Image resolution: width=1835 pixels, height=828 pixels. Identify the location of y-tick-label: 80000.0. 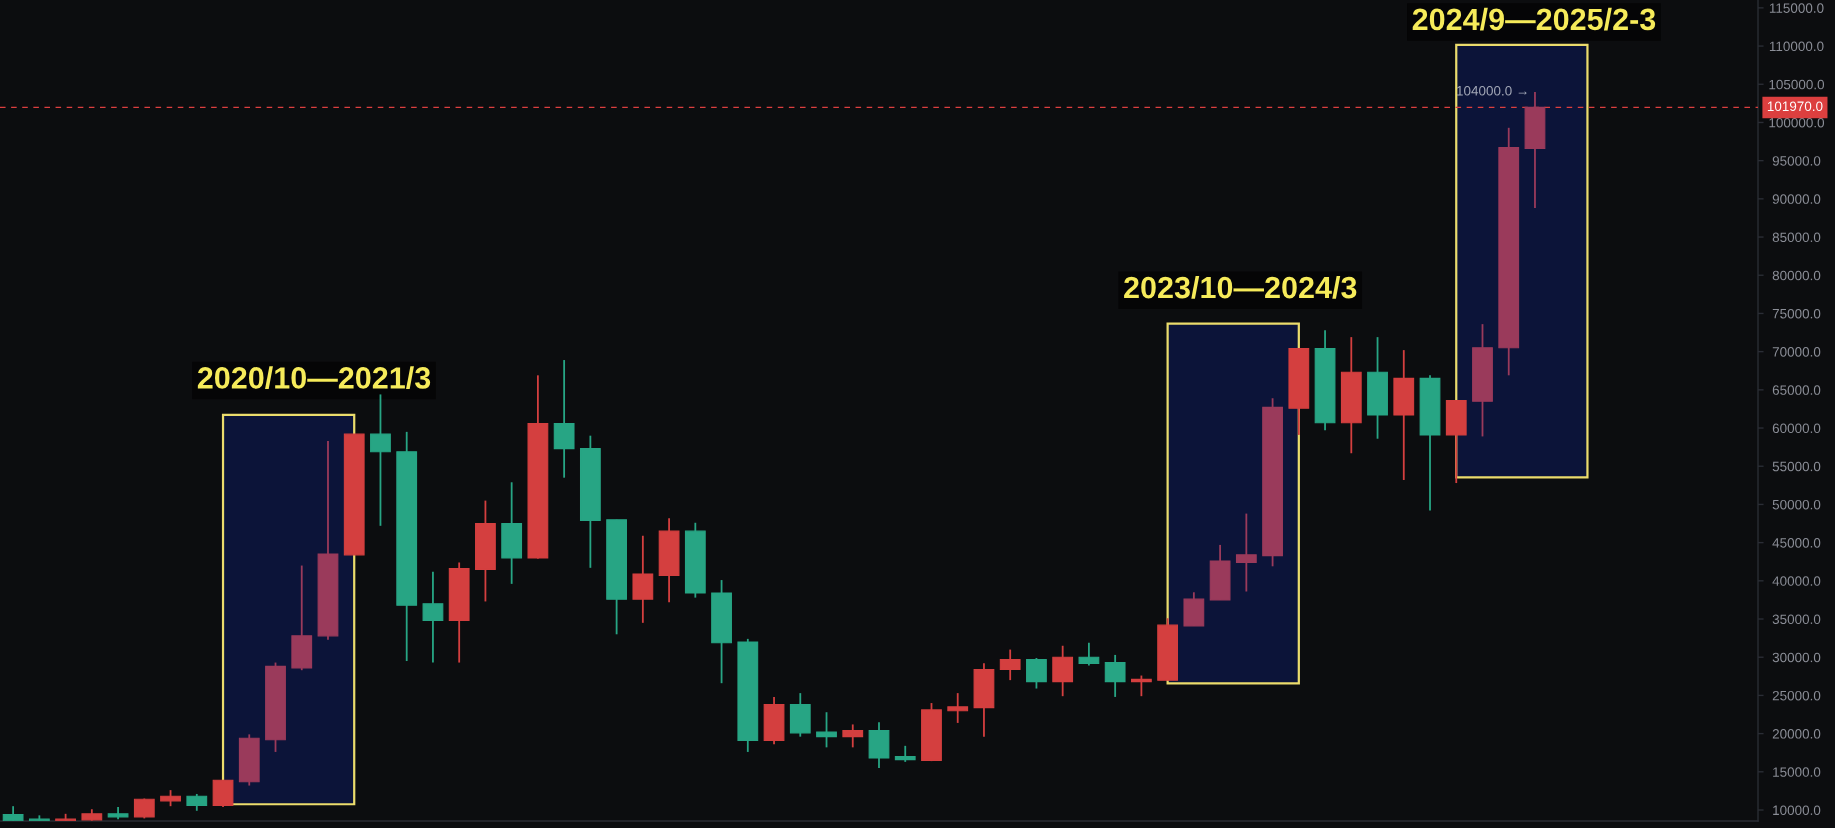
(1796, 275).